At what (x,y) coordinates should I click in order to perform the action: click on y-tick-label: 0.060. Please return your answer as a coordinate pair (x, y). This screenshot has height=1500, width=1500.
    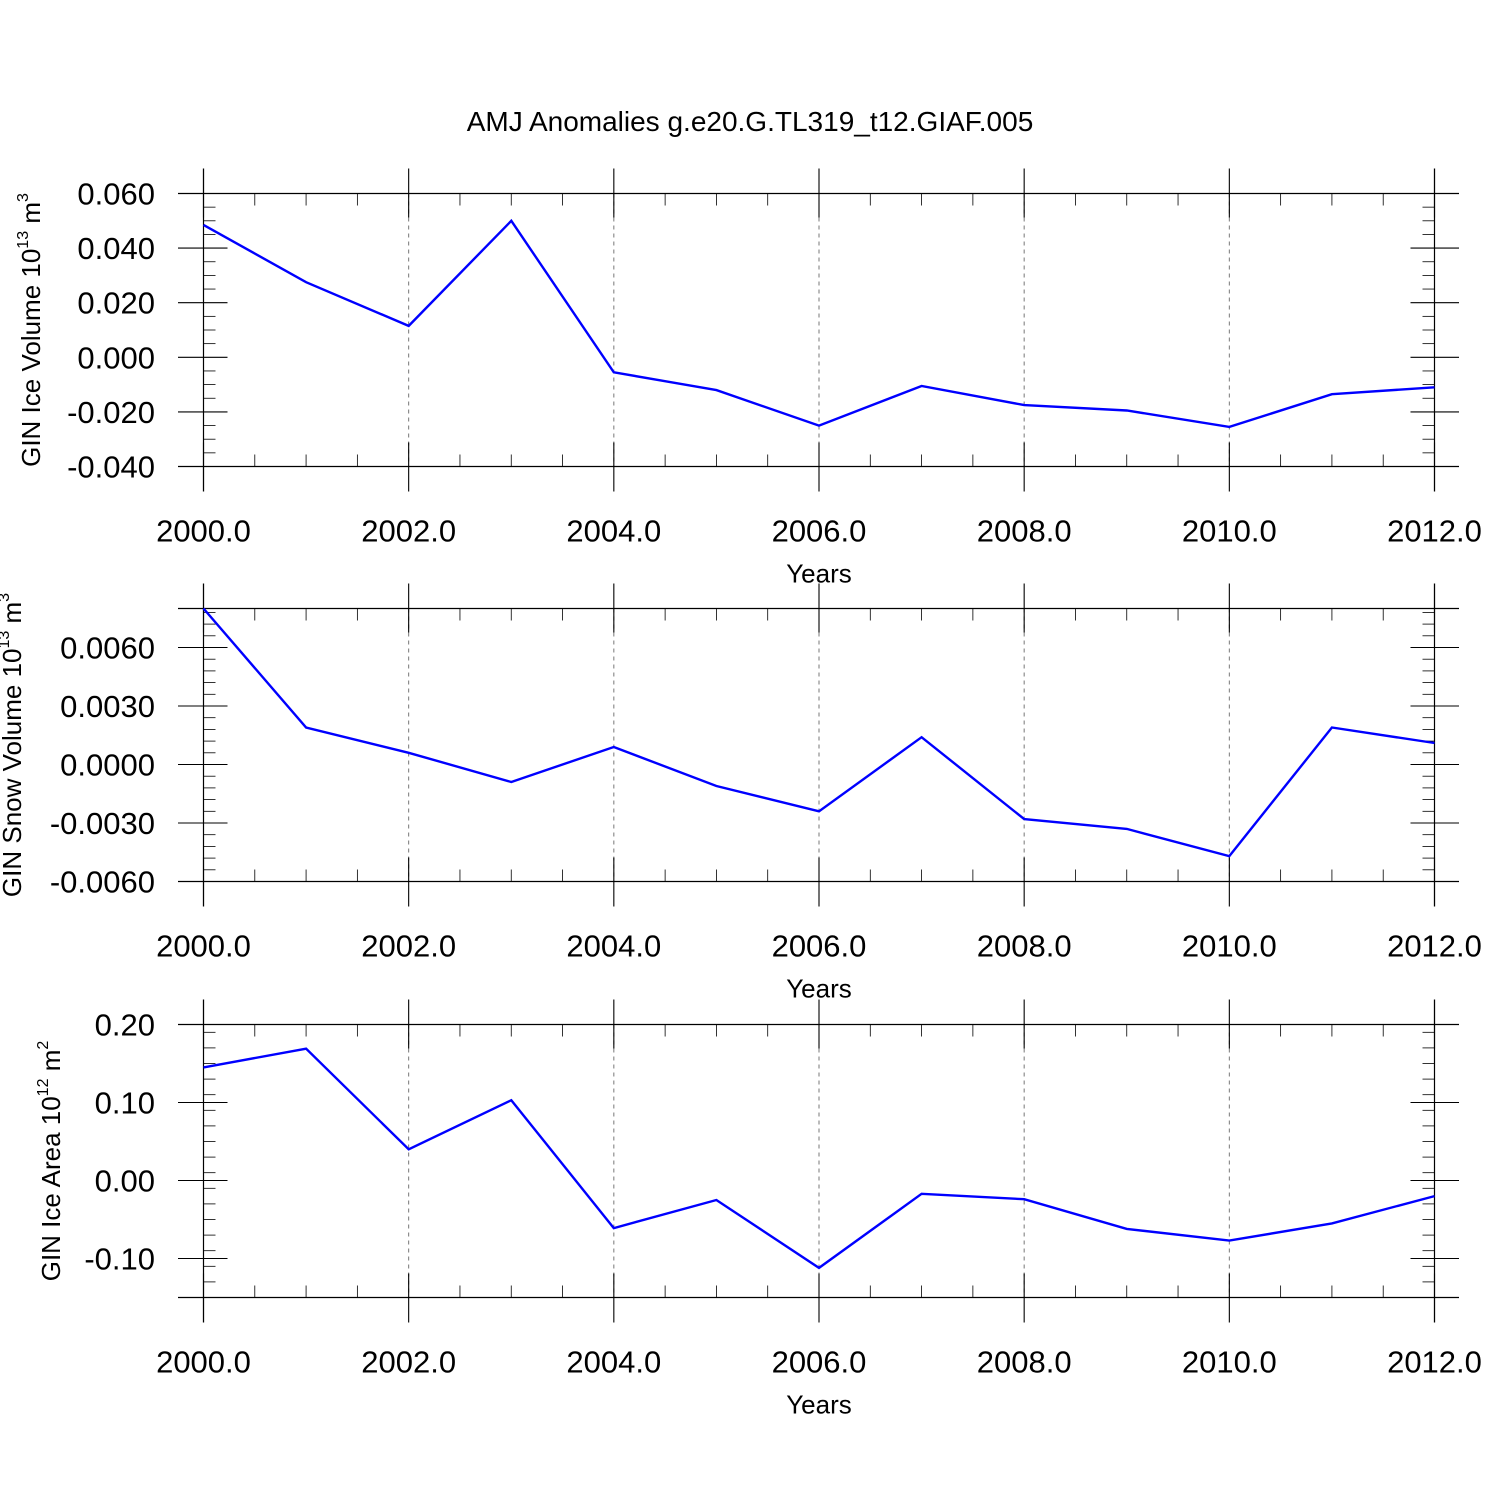
    Looking at the image, I should click on (116, 194).